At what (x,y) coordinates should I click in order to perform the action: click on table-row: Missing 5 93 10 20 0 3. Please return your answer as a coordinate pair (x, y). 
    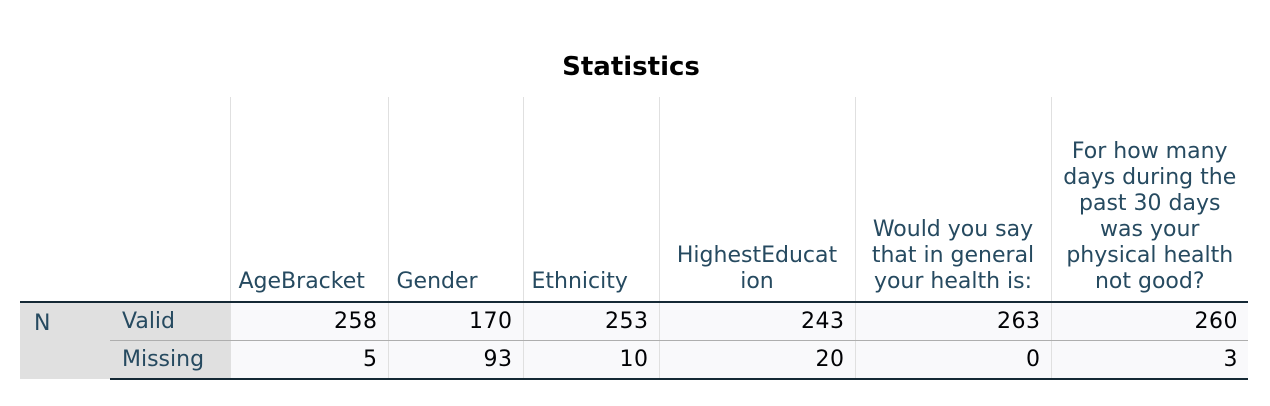
    Looking at the image, I should click on (634, 360).